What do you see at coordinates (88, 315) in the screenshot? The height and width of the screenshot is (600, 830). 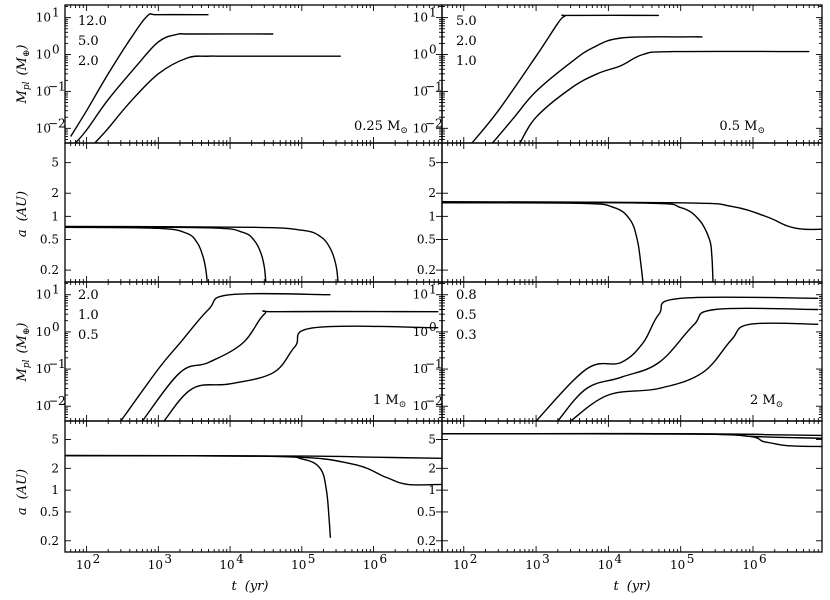 I see `legend-panel-3: 2.0 1.0 0.5` at bounding box center [88, 315].